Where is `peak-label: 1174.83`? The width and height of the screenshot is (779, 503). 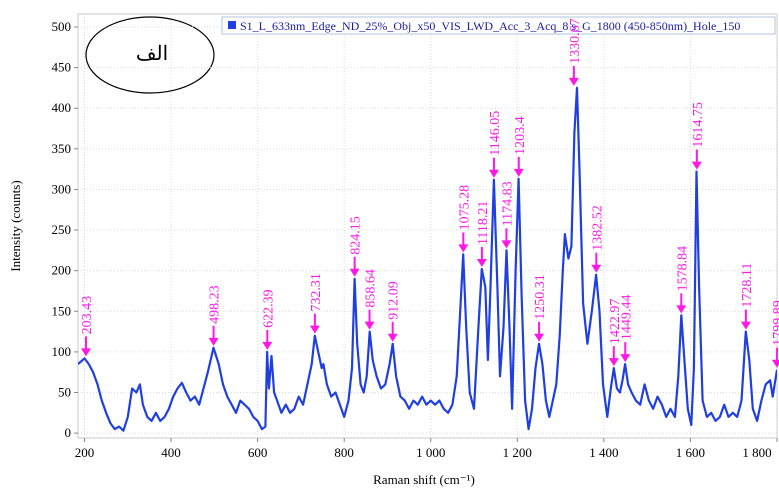 peak-label: 1174.83 is located at coordinates (507, 203).